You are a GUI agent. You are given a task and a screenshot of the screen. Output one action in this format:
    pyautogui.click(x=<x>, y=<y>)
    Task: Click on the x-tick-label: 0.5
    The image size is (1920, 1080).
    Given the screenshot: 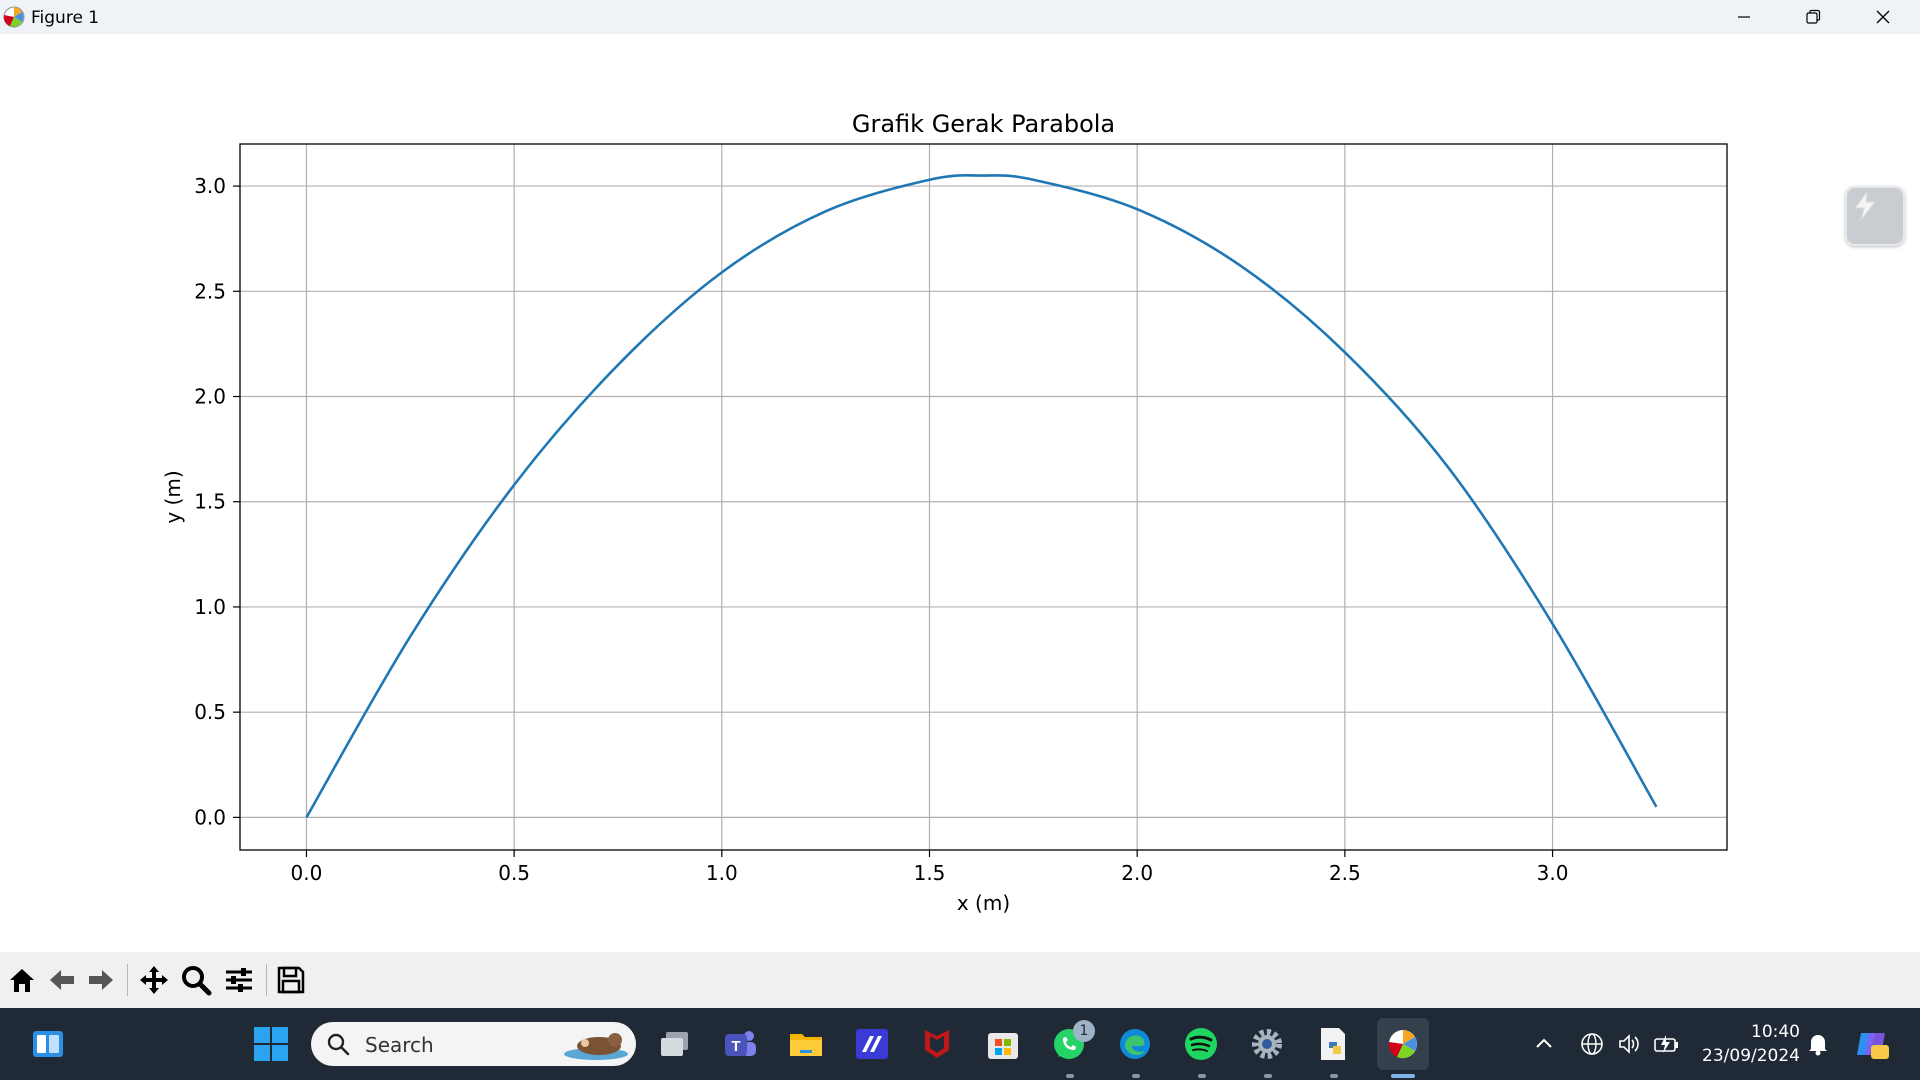 What is the action you would take?
    pyautogui.click(x=514, y=873)
    